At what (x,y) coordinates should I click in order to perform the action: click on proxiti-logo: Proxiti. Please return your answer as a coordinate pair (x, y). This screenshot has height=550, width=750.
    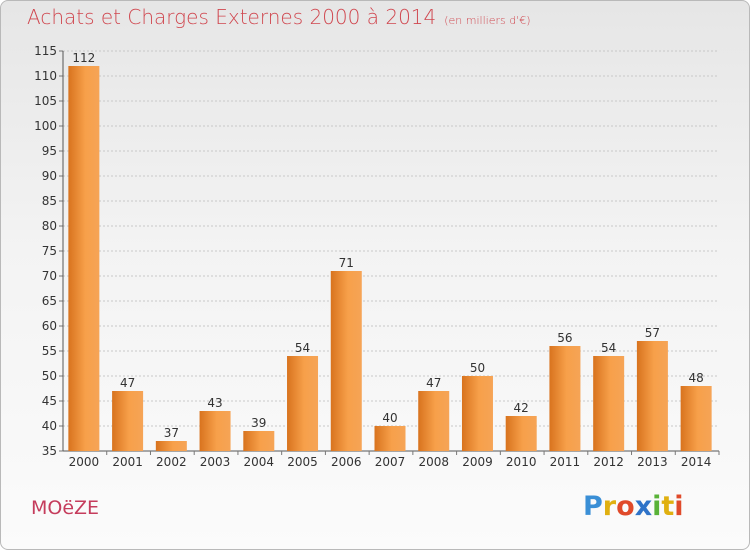
    Looking at the image, I should click on (633, 506).